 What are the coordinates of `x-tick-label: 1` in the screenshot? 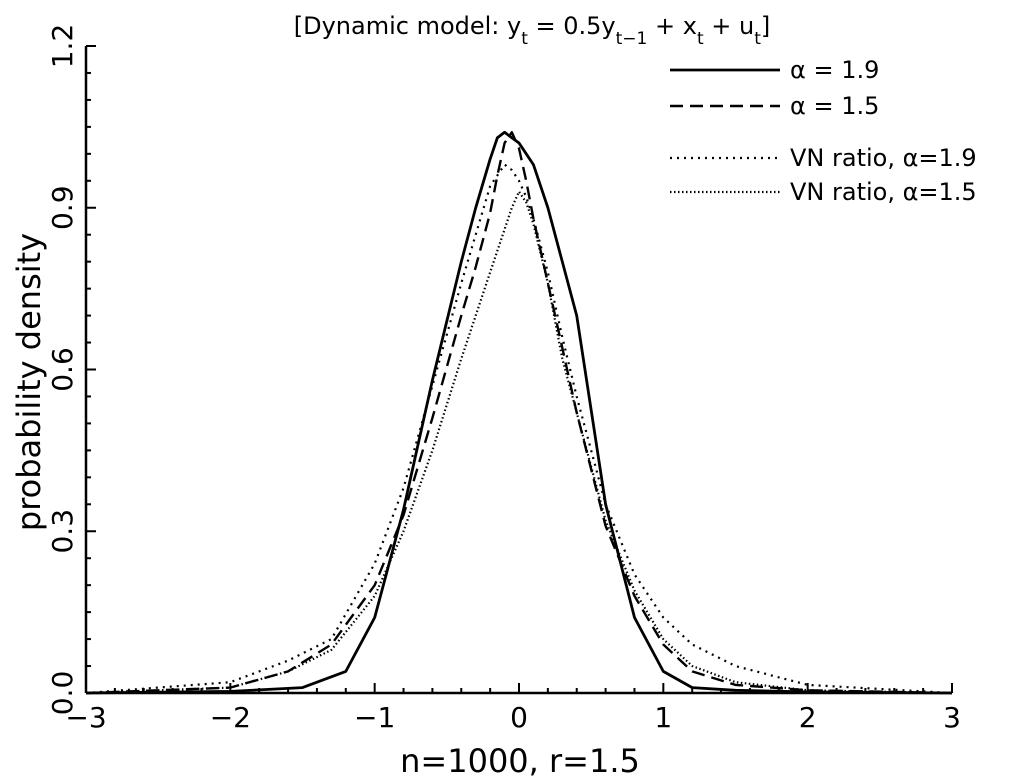 It's located at (663, 717).